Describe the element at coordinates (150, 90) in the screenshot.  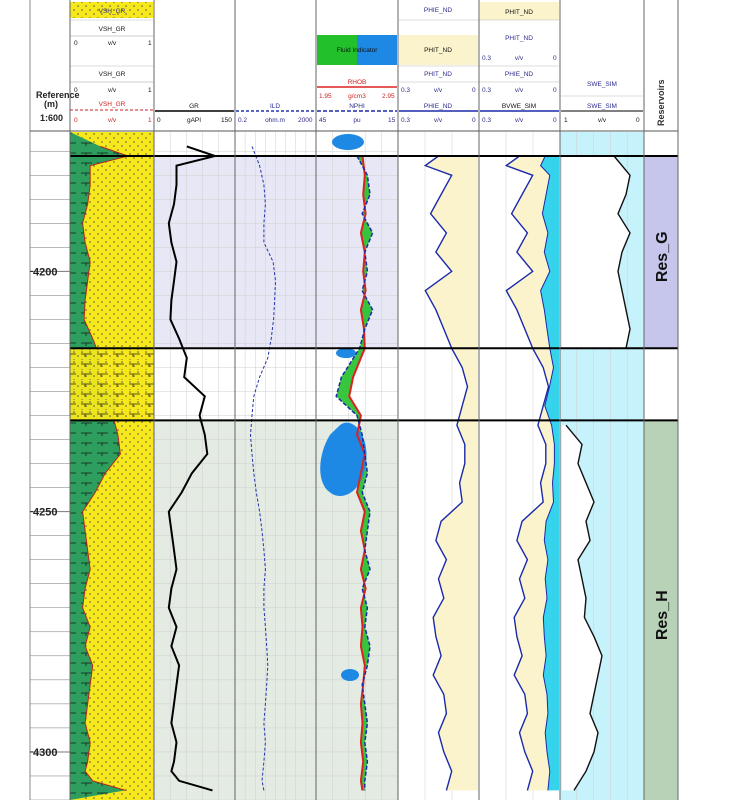
I see `litho-range-max-3: 1` at that location.